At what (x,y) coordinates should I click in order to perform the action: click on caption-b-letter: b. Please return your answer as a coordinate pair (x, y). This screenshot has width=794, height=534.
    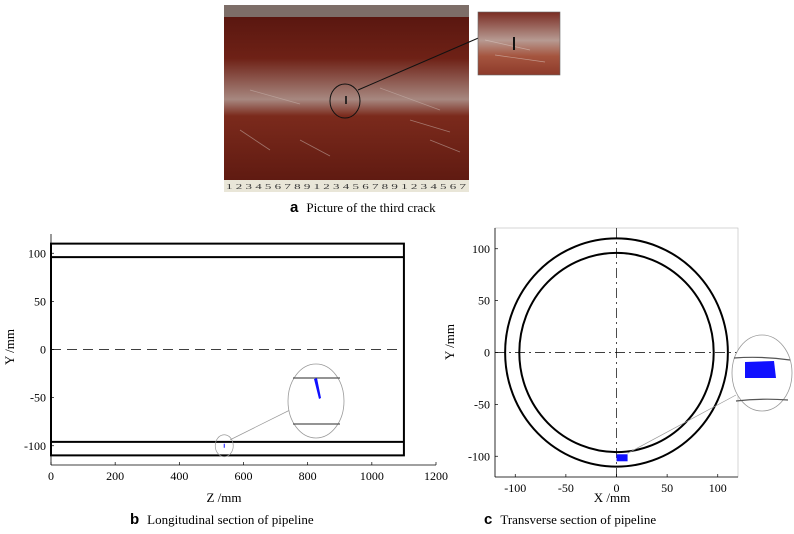
    Looking at the image, I should click on (135, 519).